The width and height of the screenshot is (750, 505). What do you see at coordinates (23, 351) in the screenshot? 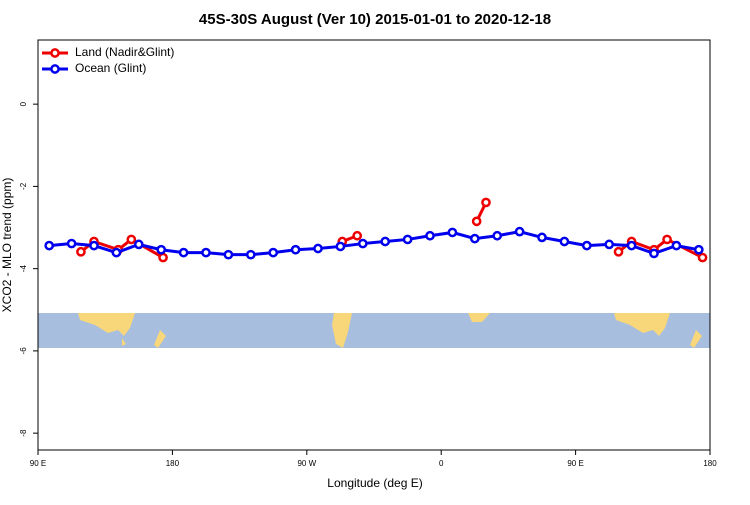
I see `y-tick-label: -6` at bounding box center [23, 351].